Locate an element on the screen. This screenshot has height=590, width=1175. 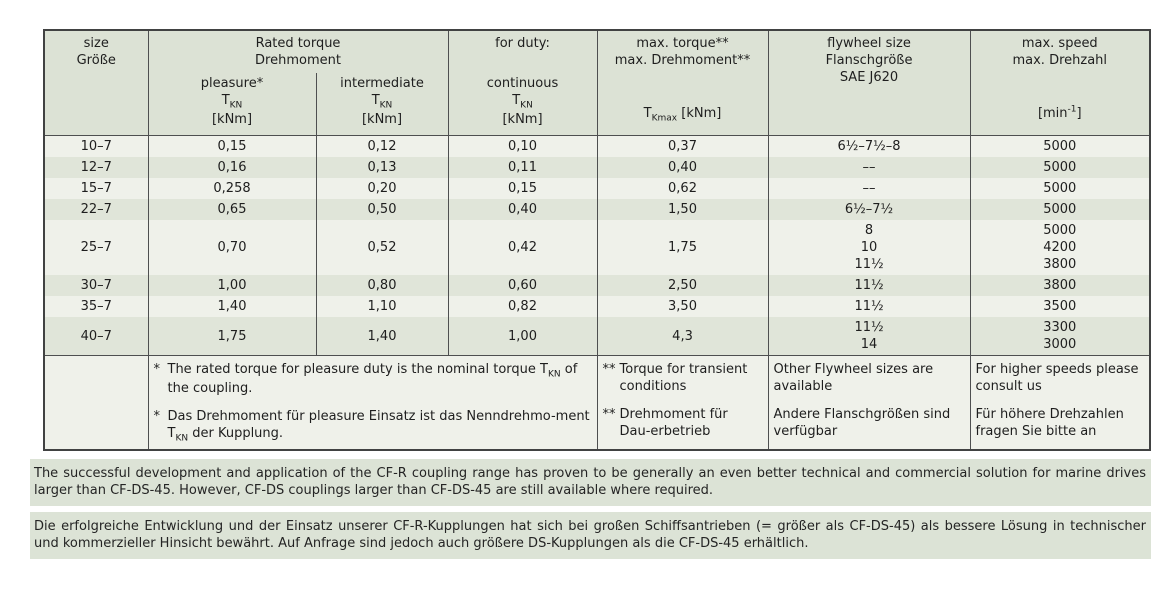
header-rated-torque-de: Drehmoment is located at coordinates (298, 60).